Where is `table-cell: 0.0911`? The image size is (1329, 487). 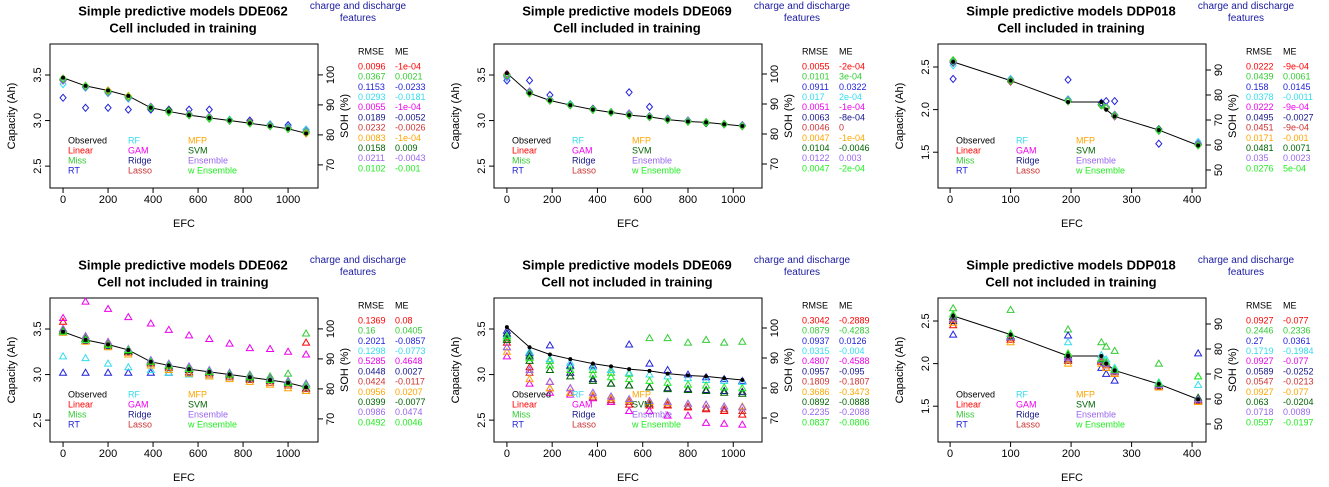 table-cell: 0.0911 is located at coordinates (815, 87).